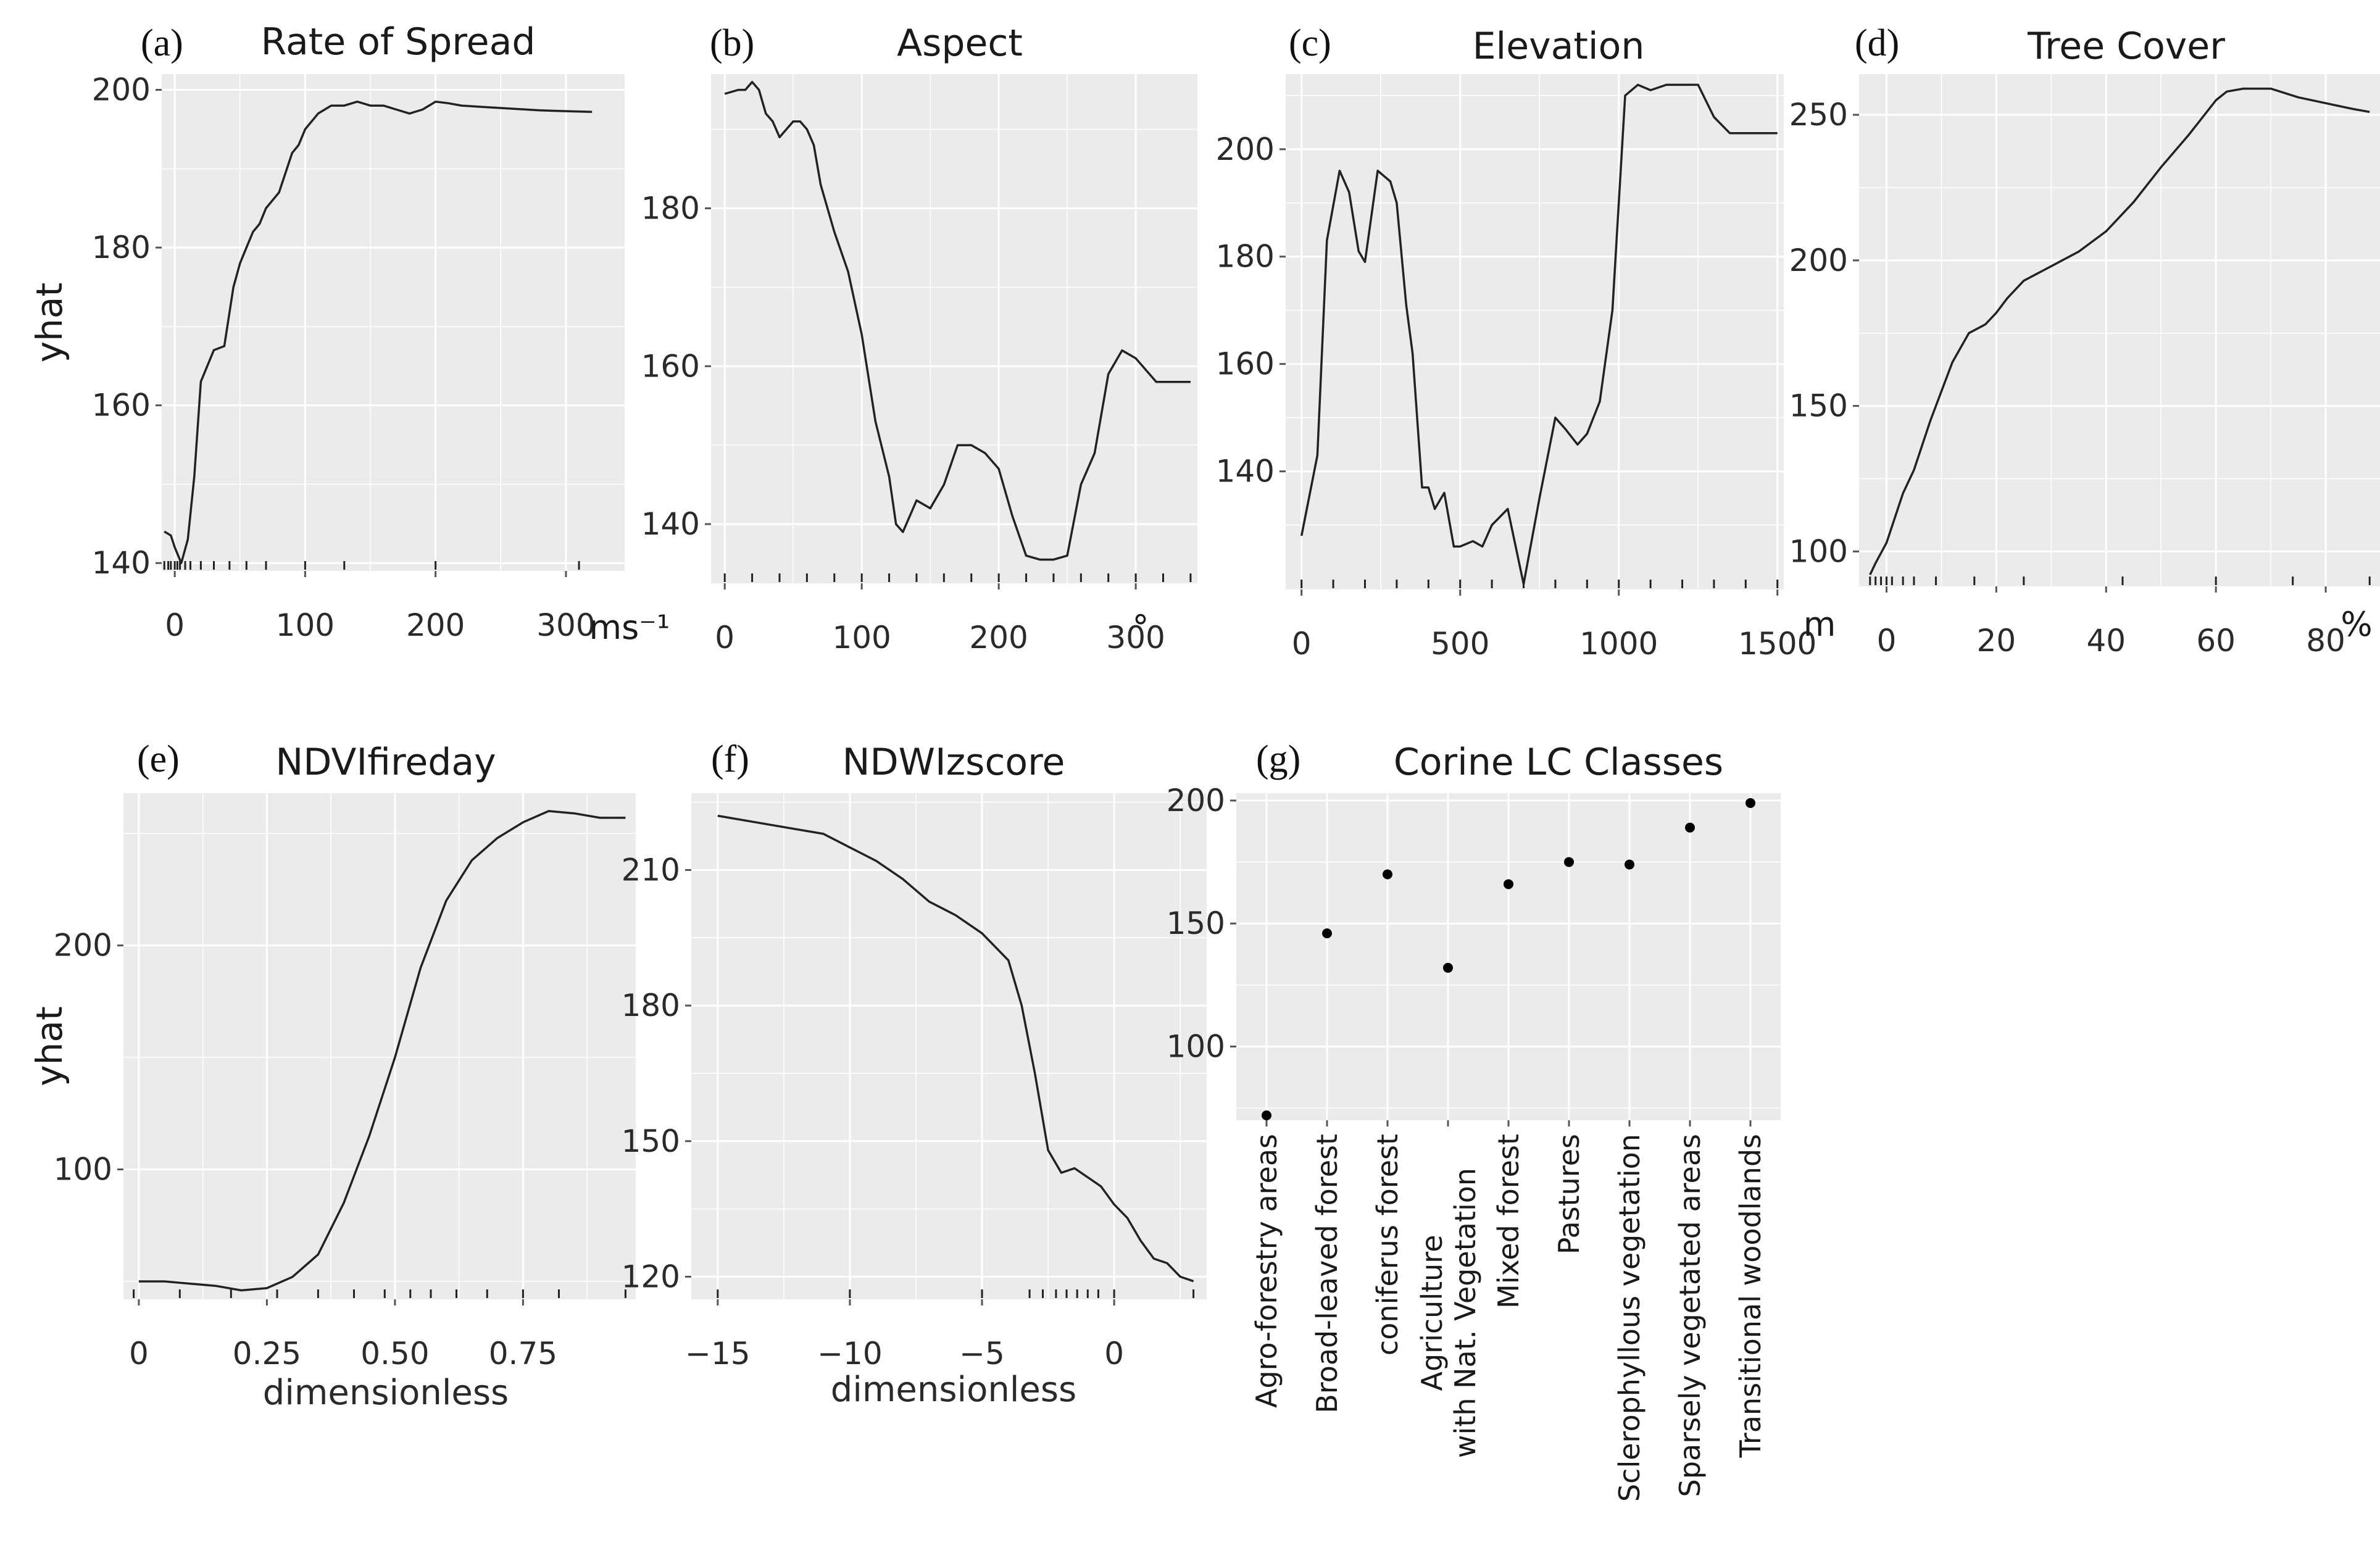 The height and width of the screenshot is (1553, 2380). Describe the element at coordinates (732, 43) in the screenshot. I see `panel-letter: (b)` at that location.